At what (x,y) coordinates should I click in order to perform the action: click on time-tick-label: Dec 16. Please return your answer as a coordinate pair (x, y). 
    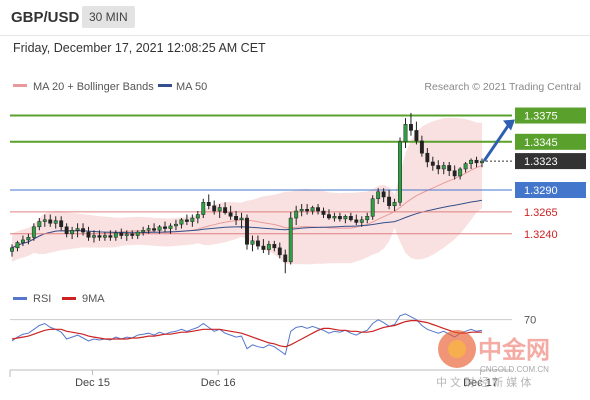
    Looking at the image, I should click on (218, 383).